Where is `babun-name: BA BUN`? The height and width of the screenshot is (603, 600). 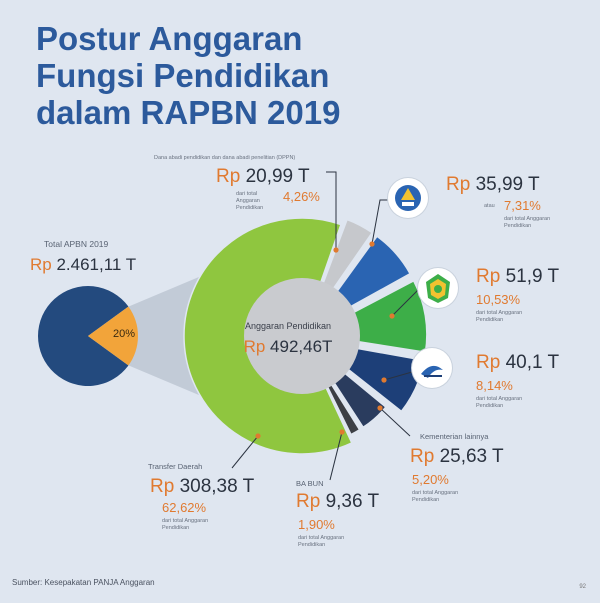 babun-name: BA BUN is located at coordinates (310, 483).